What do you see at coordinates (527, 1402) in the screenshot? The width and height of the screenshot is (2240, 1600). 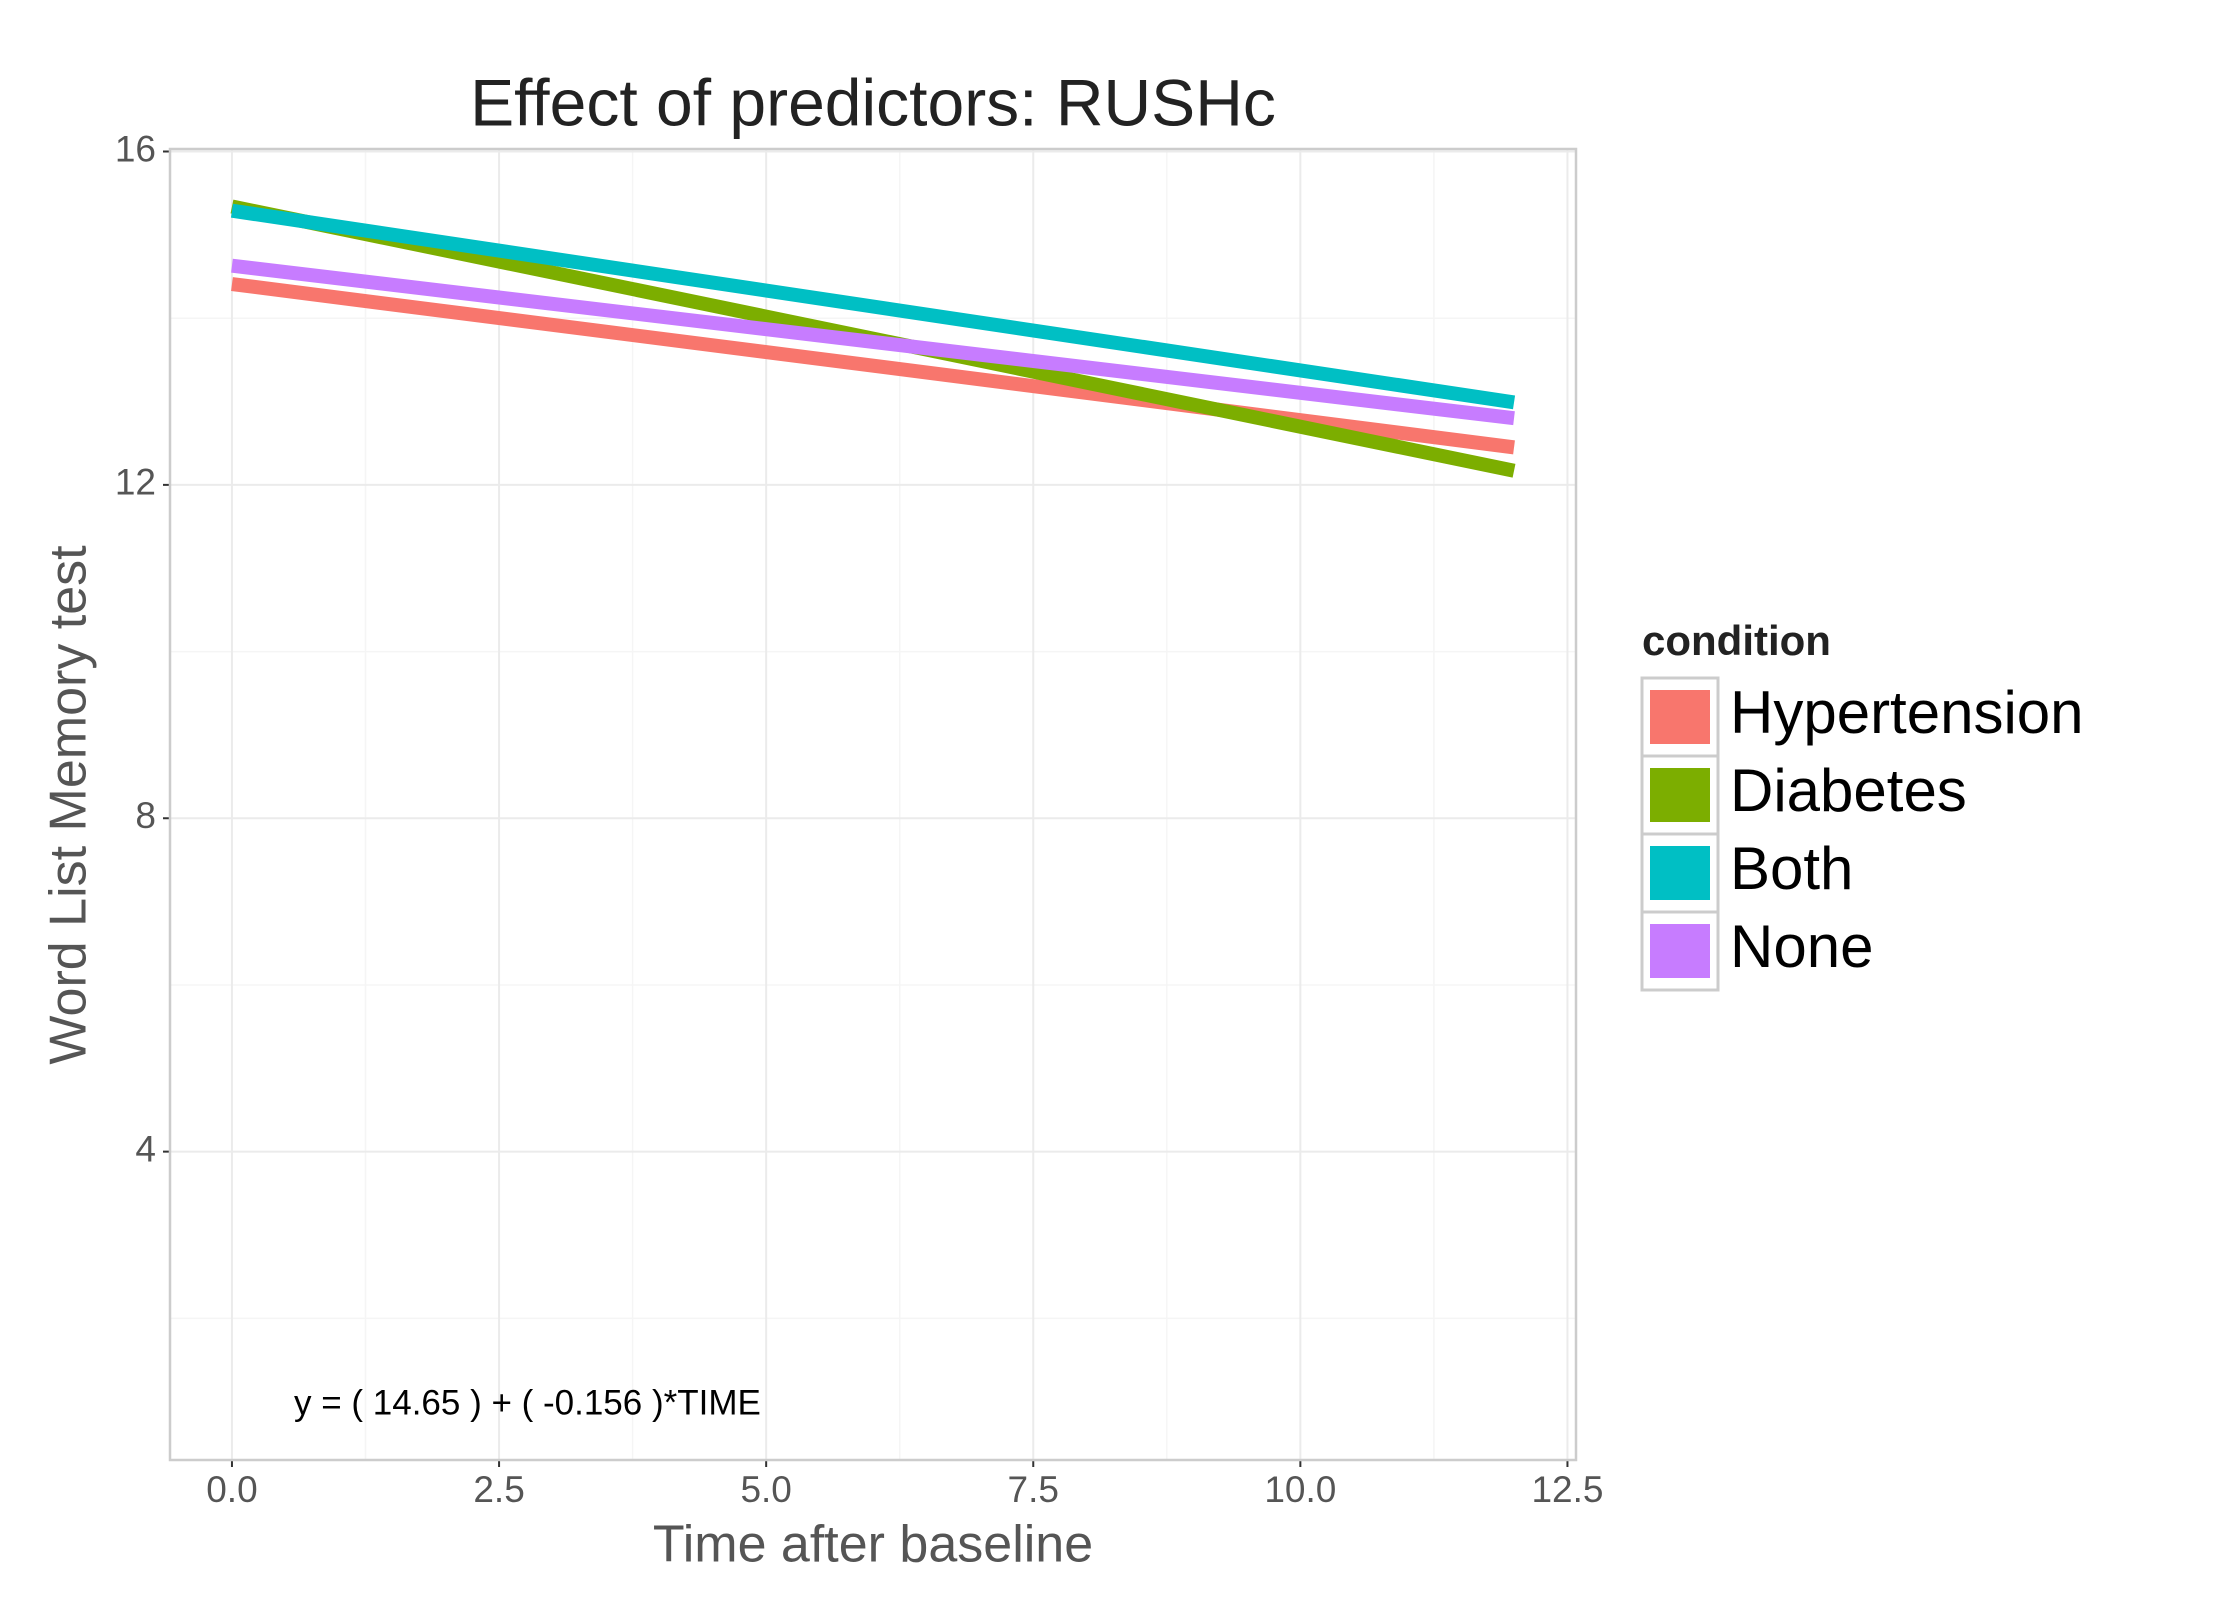 I see `annotation: y = ( 14.65 ) + ( -0.156 )*TIME` at bounding box center [527, 1402].